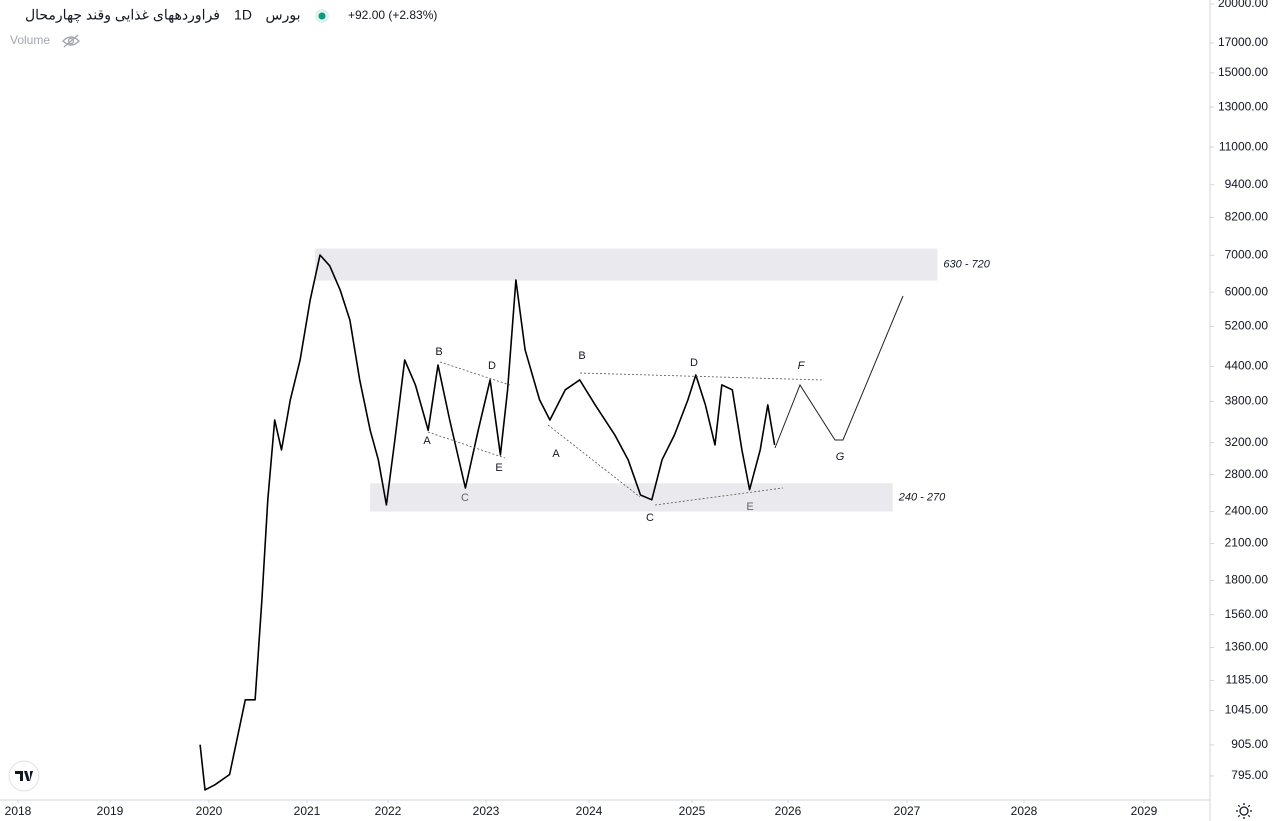  Describe the element at coordinates (1243, 72) in the screenshot. I see `y-tick-label: 15000.00` at that location.